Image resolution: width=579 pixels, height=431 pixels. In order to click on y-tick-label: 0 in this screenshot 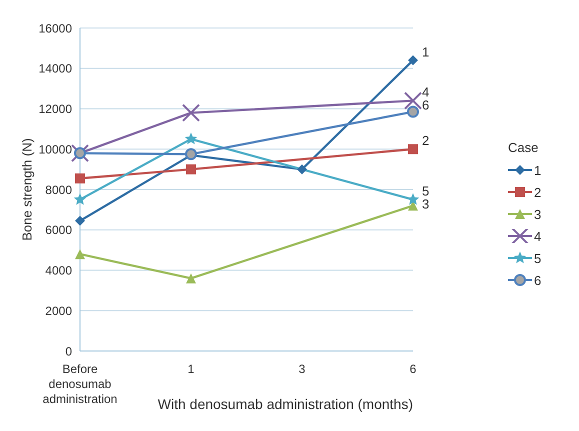, I will do `click(68, 351)`.